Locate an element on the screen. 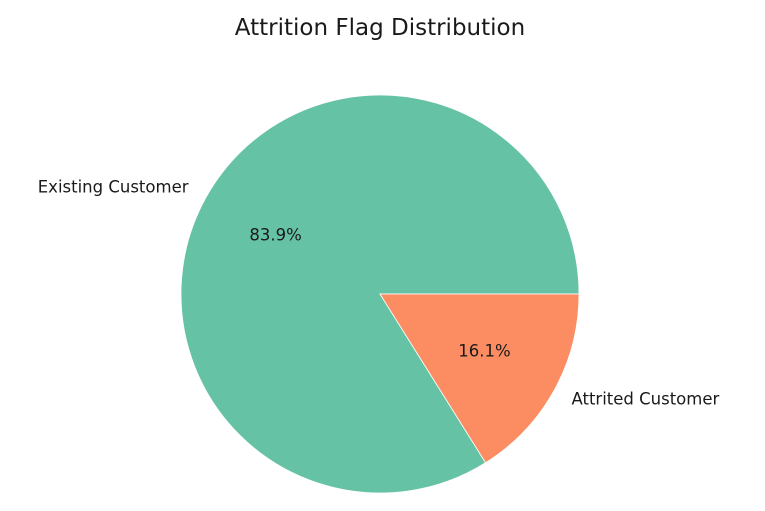  pct-label-attrited-customer: 16.1% is located at coordinates (484, 350).